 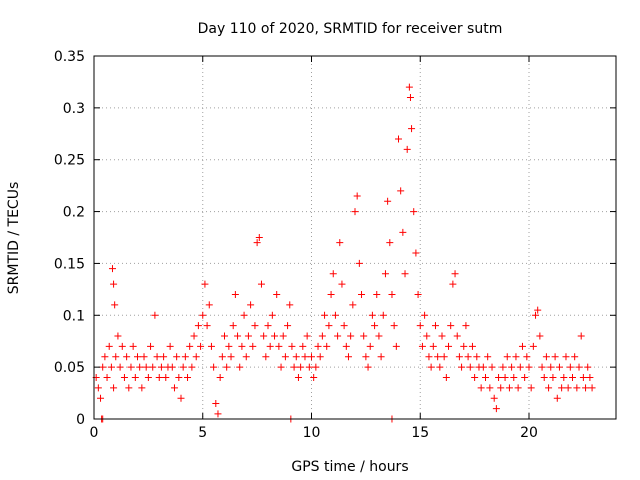 What do you see at coordinates (74, 109) in the screenshot?
I see `y-tick-label: 0.3` at bounding box center [74, 109].